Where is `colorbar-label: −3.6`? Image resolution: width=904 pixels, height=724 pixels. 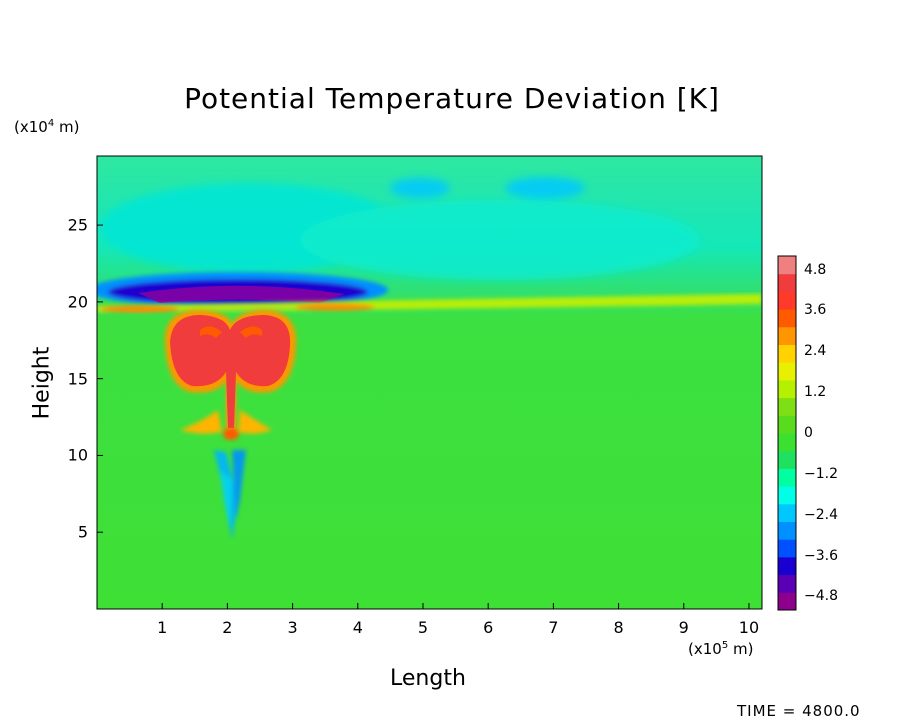 colorbar-label: −3.6 is located at coordinates (821, 555).